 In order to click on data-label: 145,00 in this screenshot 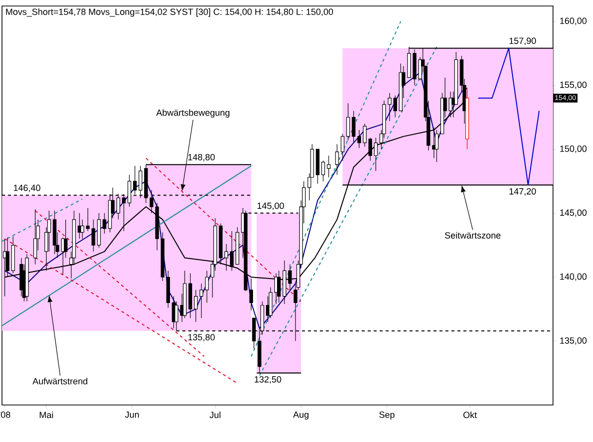, I will do `click(271, 206)`.